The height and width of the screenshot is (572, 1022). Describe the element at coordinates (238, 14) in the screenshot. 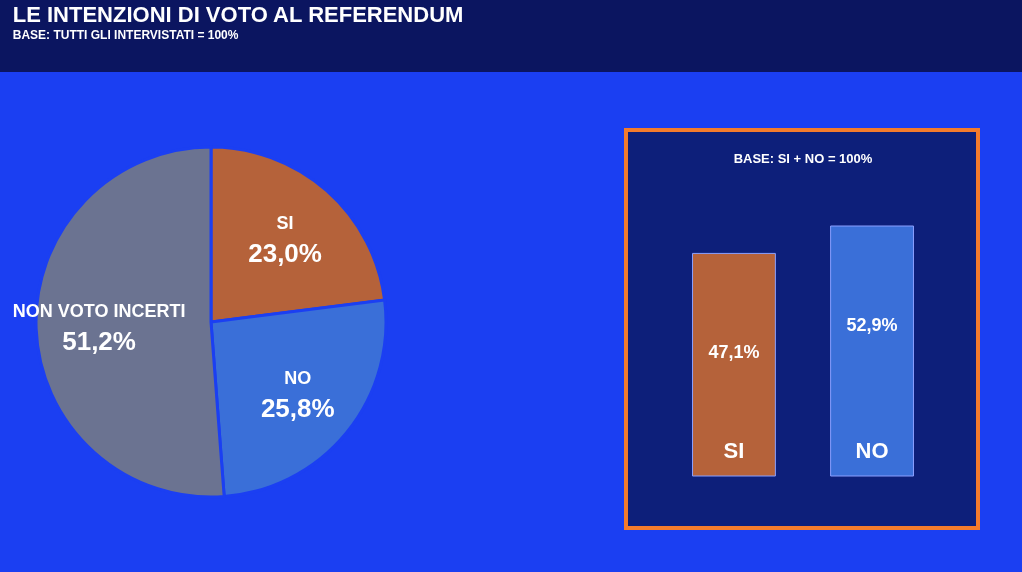

I see `chart-title: LE INTENZIONI DI VOTO AL REFERENDUM` at that location.